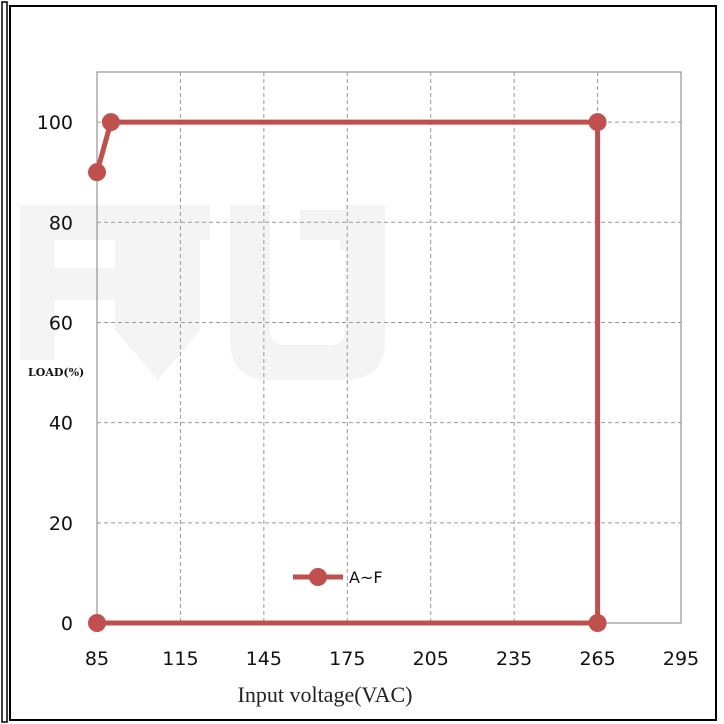 This screenshot has width=724, height=724. I want to click on y-tick-label: 80, so click(61, 223).